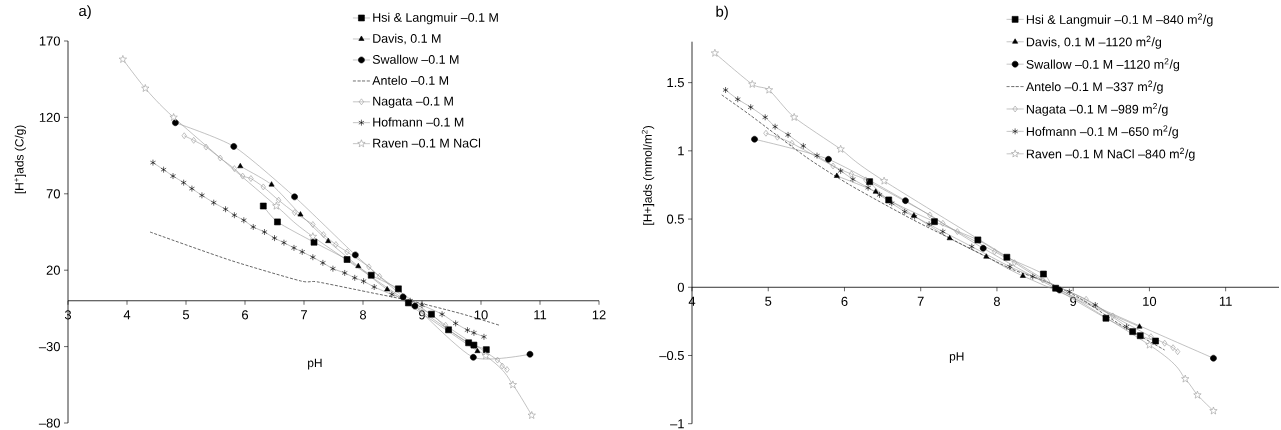  I want to click on legend-label: Antelo –0.1 M –337 m$^{2}$/g, so click(1094, 87).